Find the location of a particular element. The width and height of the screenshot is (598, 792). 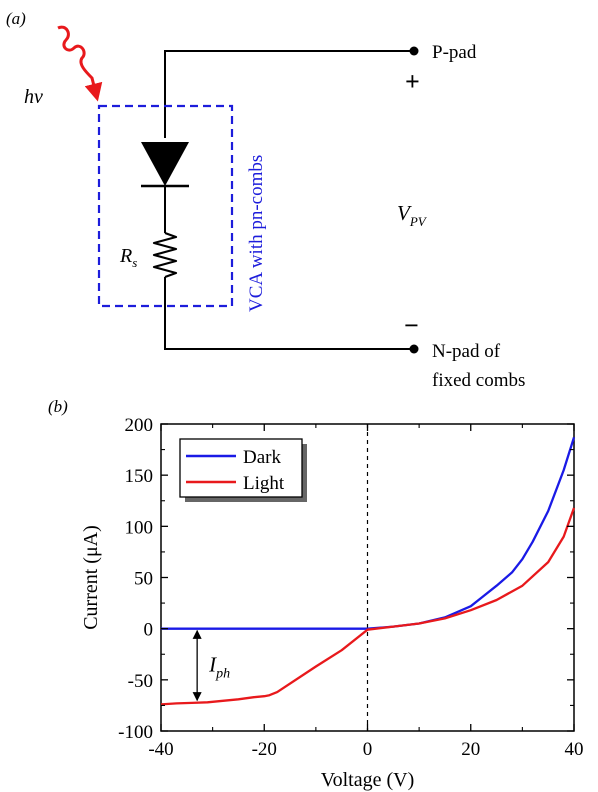

p-pad-label: P-pad is located at coordinates (454, 52).